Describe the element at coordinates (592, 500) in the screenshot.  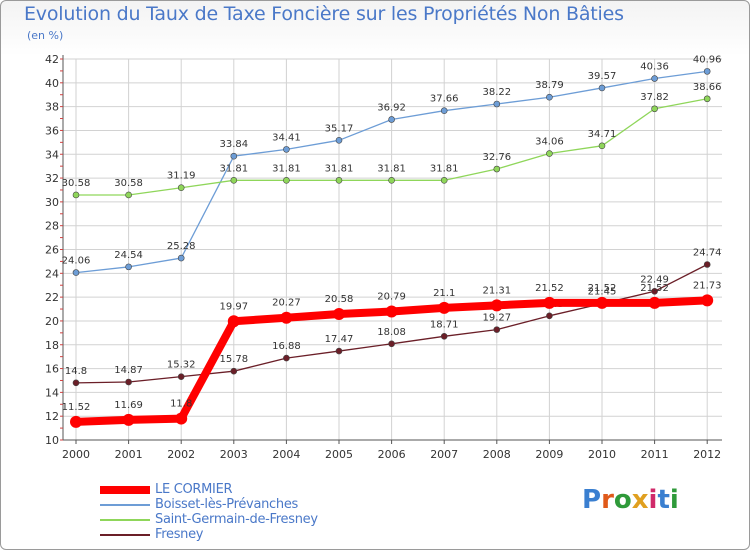
I see `logo-letter: P` at that location.